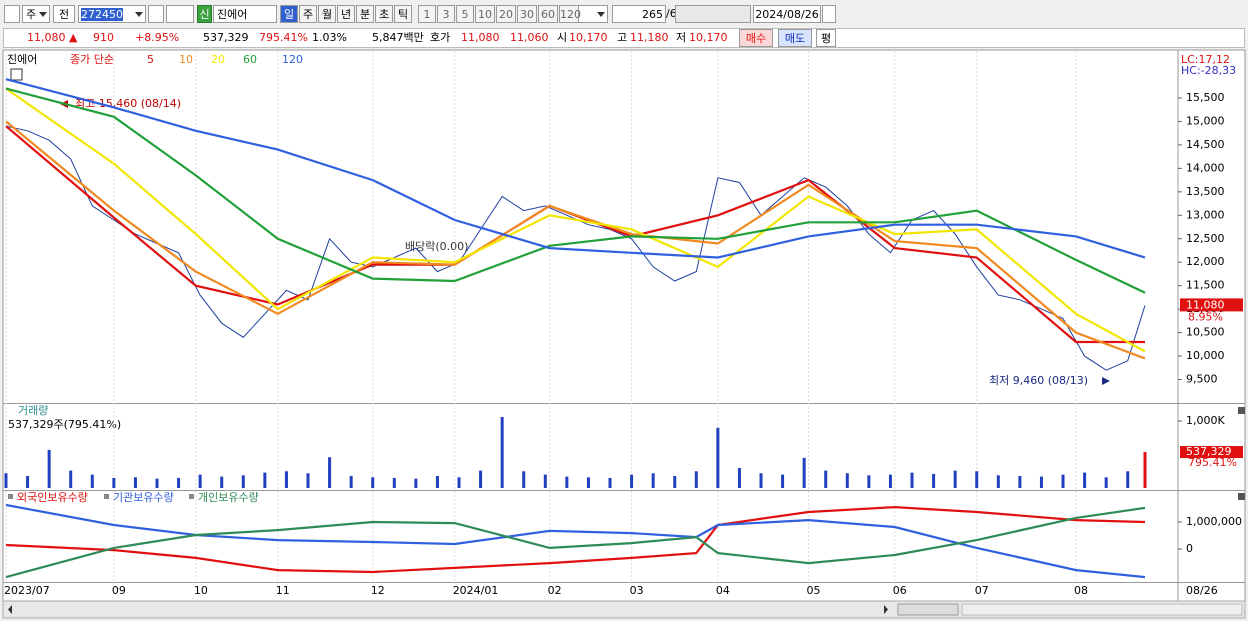 This screenshot has height=621, width=1248. I want to click on change: 910, so click(103, 37).